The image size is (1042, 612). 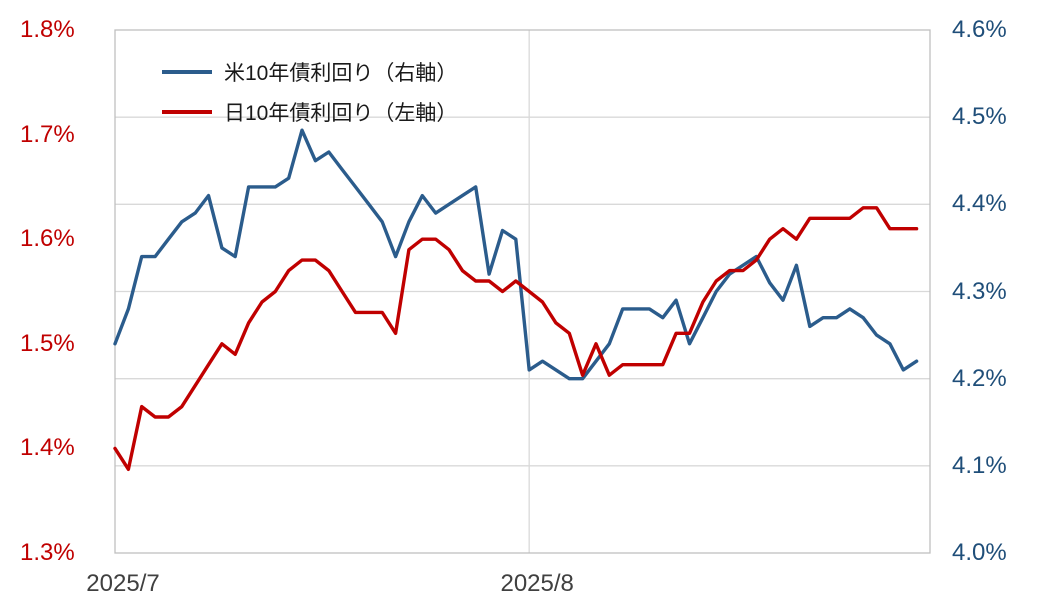 I want to click on legend-label-us: 米10年債利回り（右軸）, so click(x=341, y=73).